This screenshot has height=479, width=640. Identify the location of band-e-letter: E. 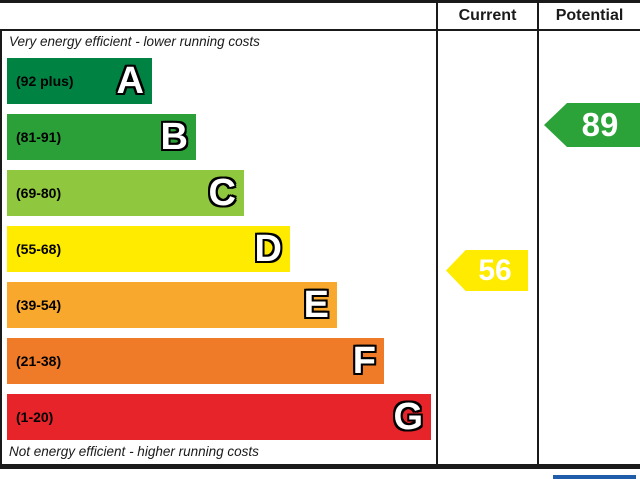
(316, 305).